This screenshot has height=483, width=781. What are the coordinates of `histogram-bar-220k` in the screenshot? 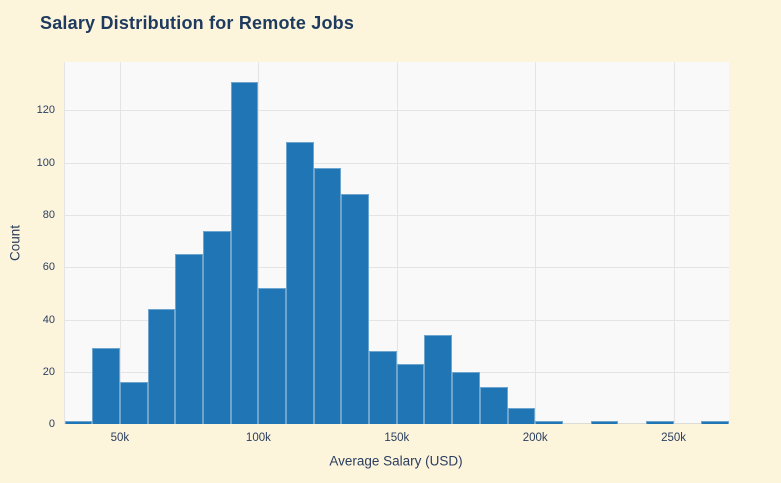 It's located at (604, 422).